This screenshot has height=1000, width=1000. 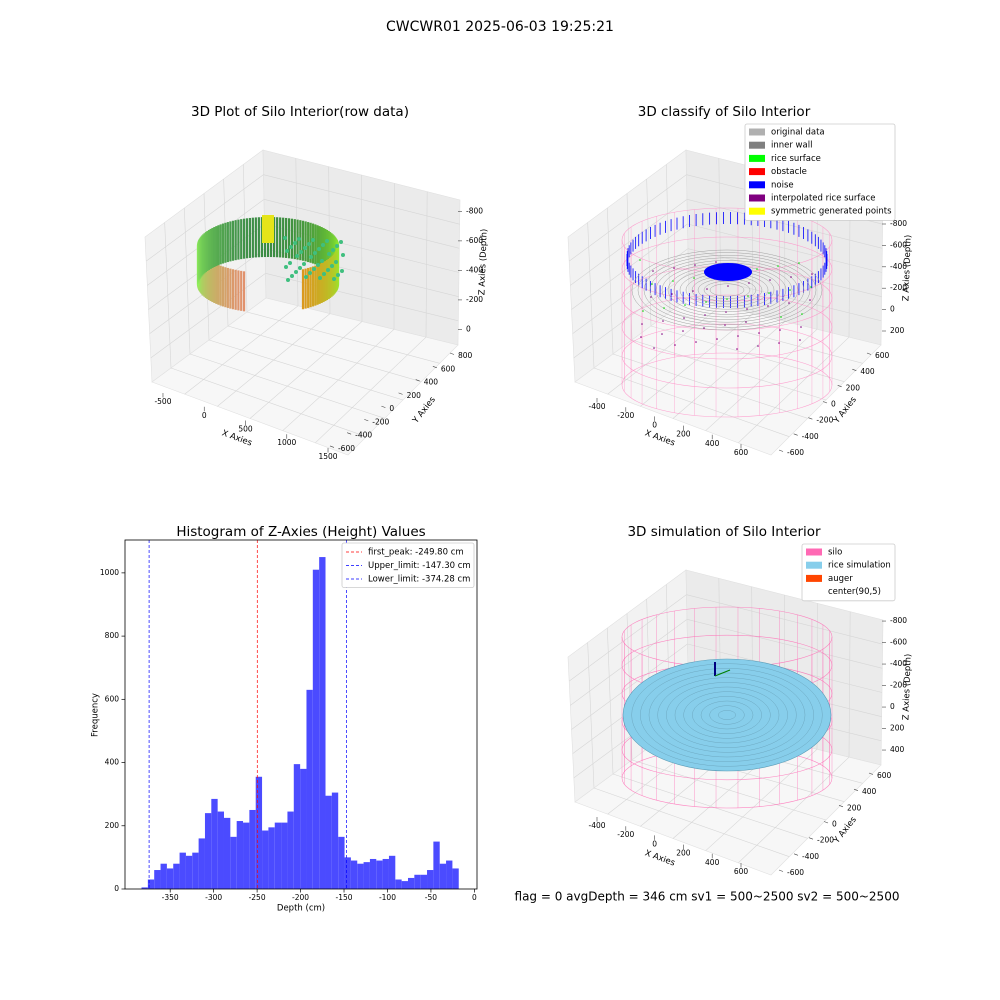 What do you see at coordinates (854, 592) in the screenshot?
I see `legend-label: center(90,5)` at bounding box center [854, 592].